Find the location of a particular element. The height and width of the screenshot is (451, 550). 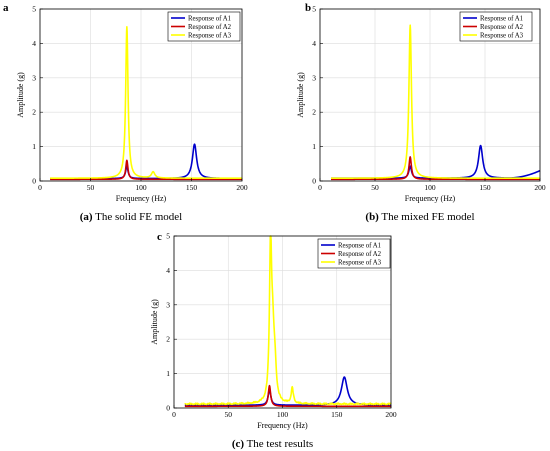

caption-letter: (c) is located at coordinates (238, 444).